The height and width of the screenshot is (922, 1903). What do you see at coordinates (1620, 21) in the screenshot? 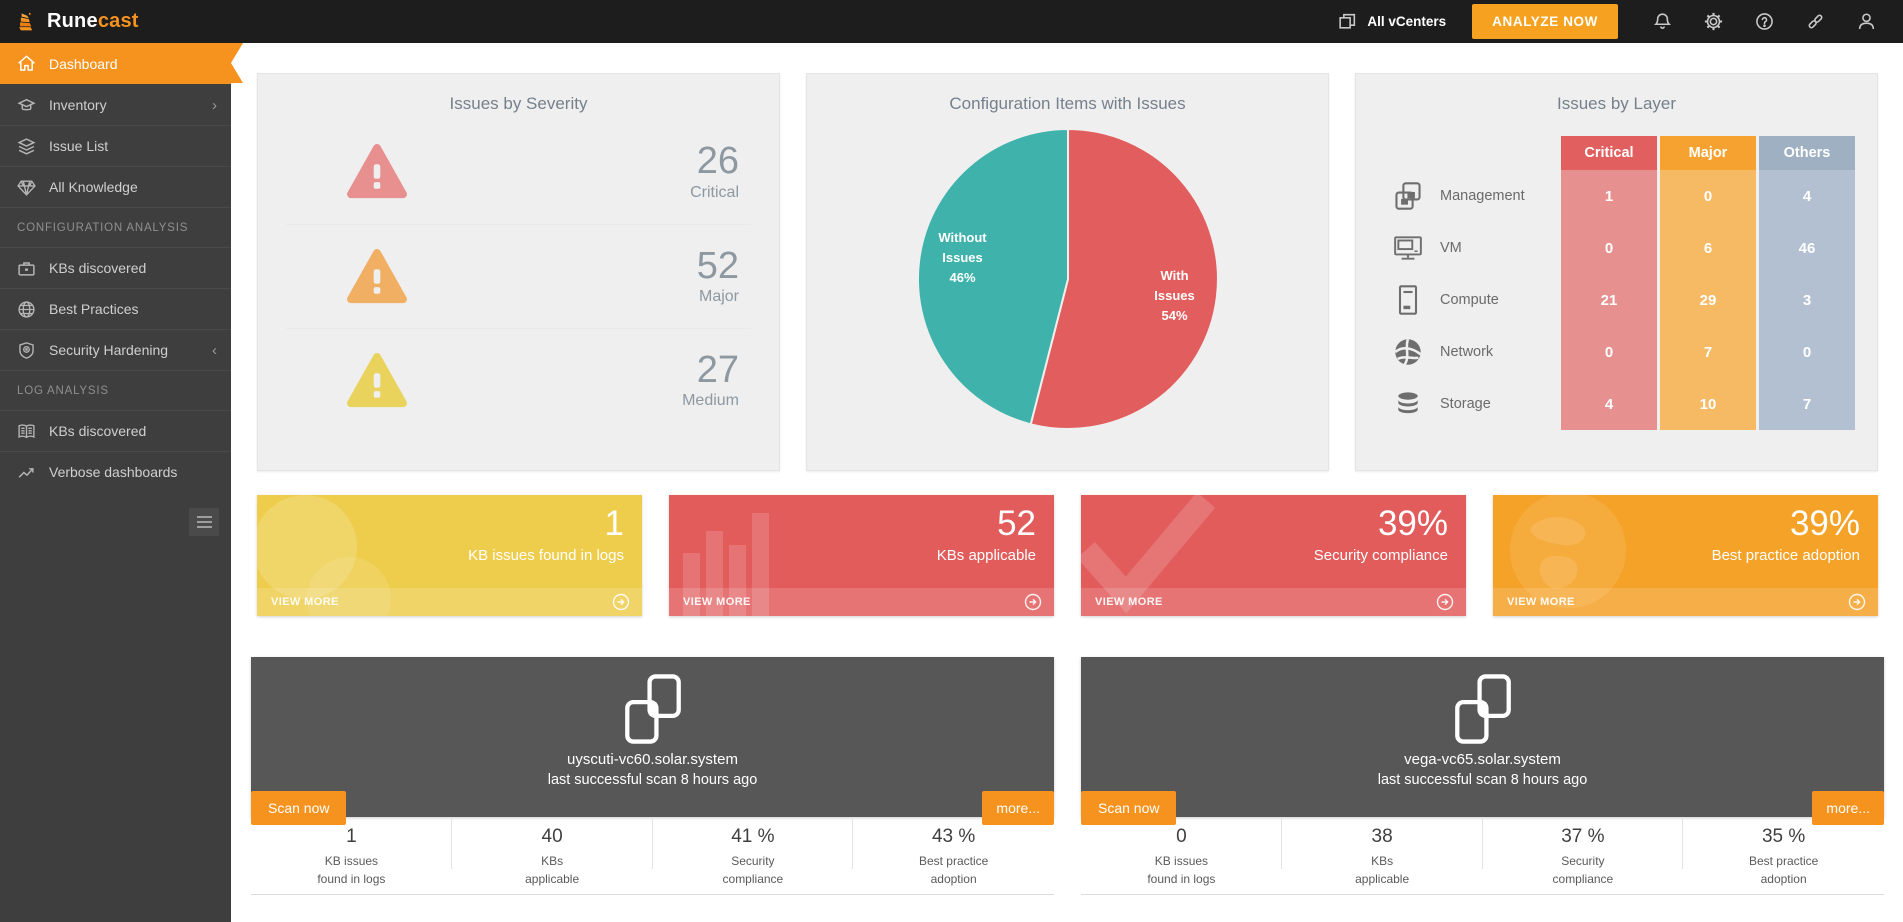
I see `topbar-right: All vCenters ANALYZE NOW` at bounding box center [1620, 21].